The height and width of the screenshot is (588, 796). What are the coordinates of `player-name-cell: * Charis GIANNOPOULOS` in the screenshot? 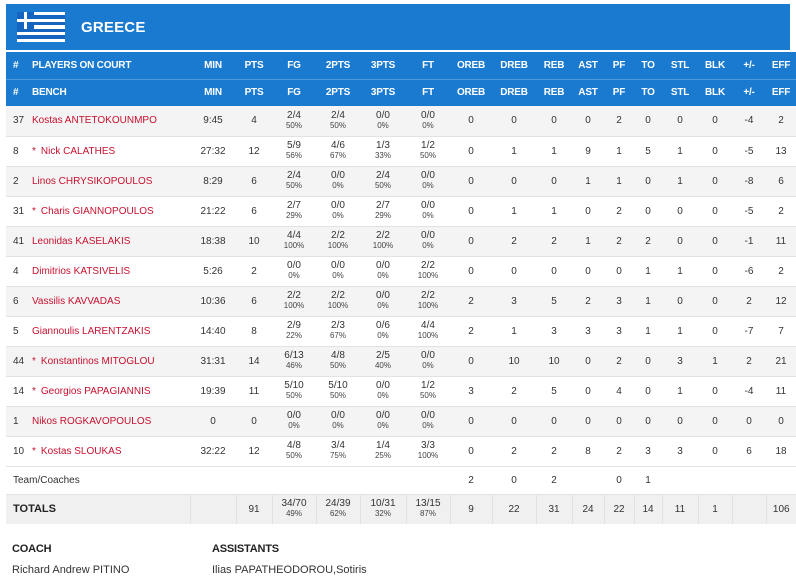 It's located at (111, 211).